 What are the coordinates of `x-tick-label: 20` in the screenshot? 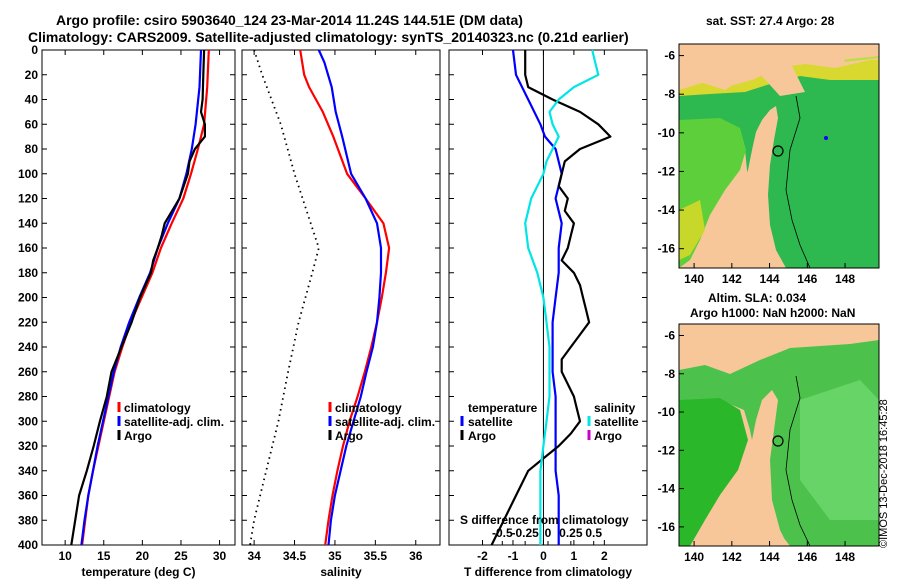 It's located at (143, 556).